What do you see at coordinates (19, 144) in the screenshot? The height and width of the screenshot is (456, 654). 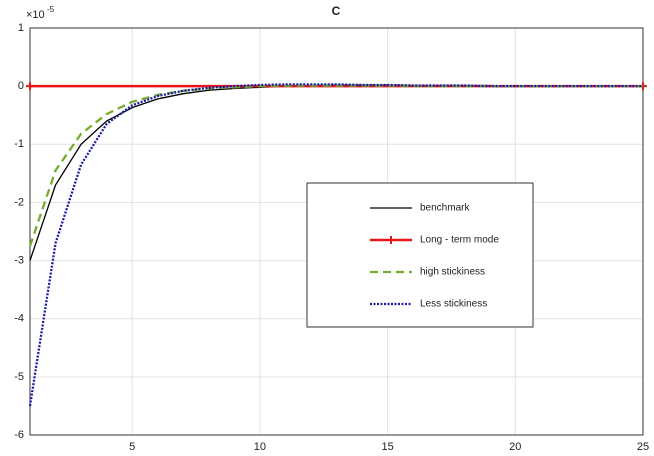 I see `y-tick-label: -1` at bounding box center [19, 144].